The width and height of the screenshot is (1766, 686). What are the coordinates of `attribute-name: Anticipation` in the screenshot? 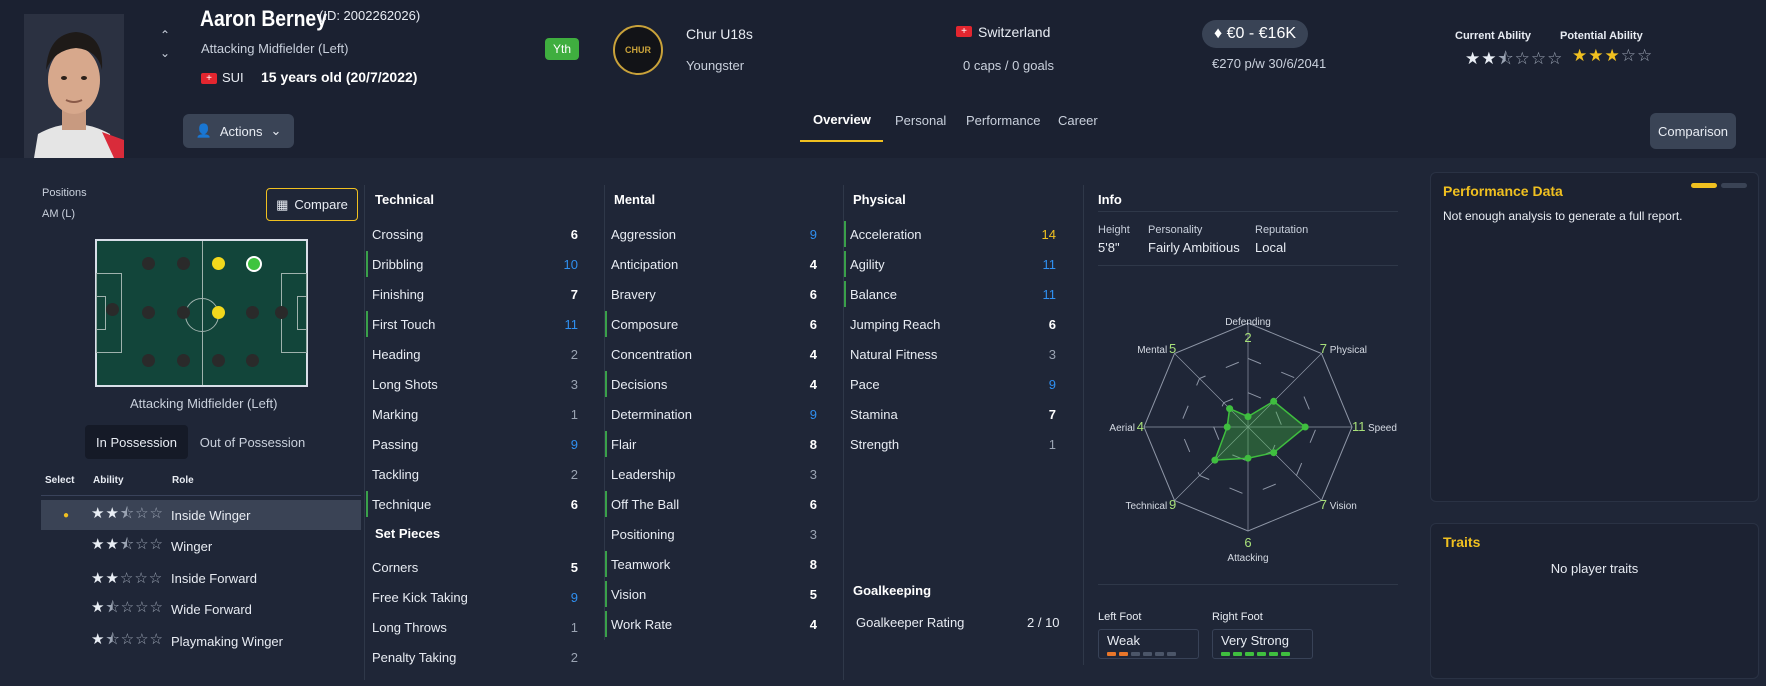 It's located at (645, 264).